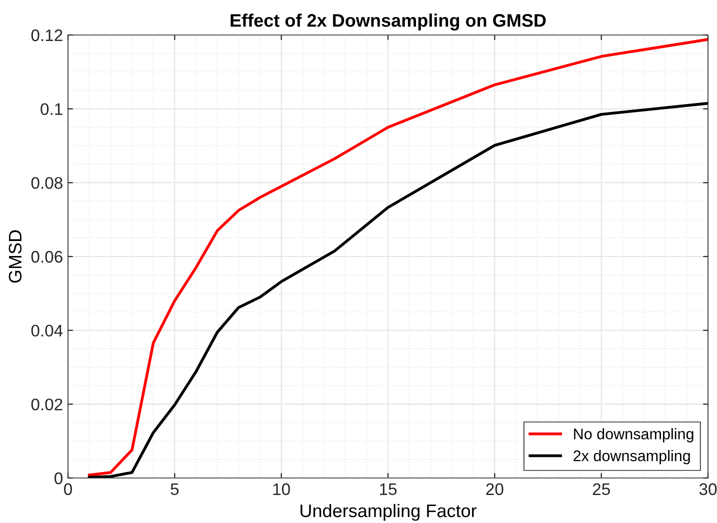 The width and height of the screenshot is (717, 523). What do you see at coordinates (388, 512) in the screenshot?
I see `x-axis-title: Undersampling Factor` at bounding box center [388, 512].